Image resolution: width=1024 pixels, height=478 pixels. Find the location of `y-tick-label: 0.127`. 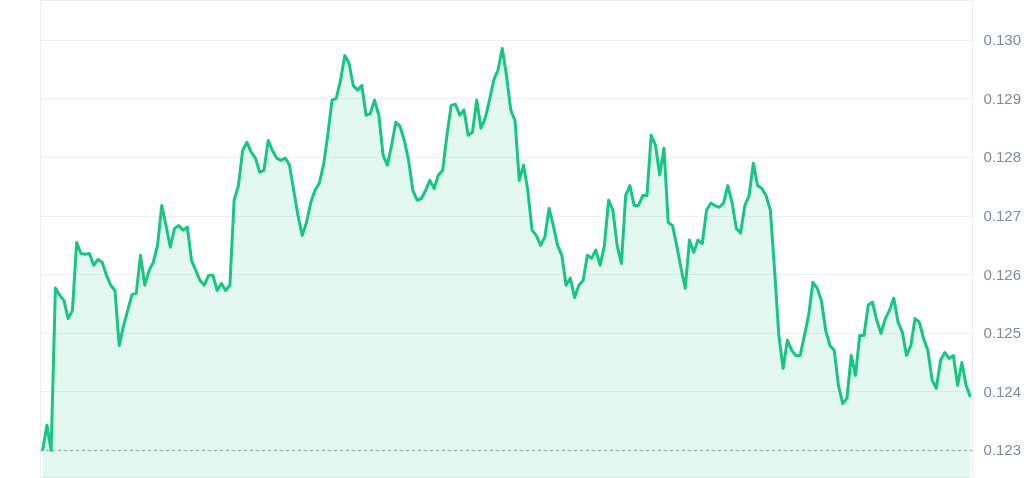

y-tick-label: 0.127 is located at coordinates (1002, 216).